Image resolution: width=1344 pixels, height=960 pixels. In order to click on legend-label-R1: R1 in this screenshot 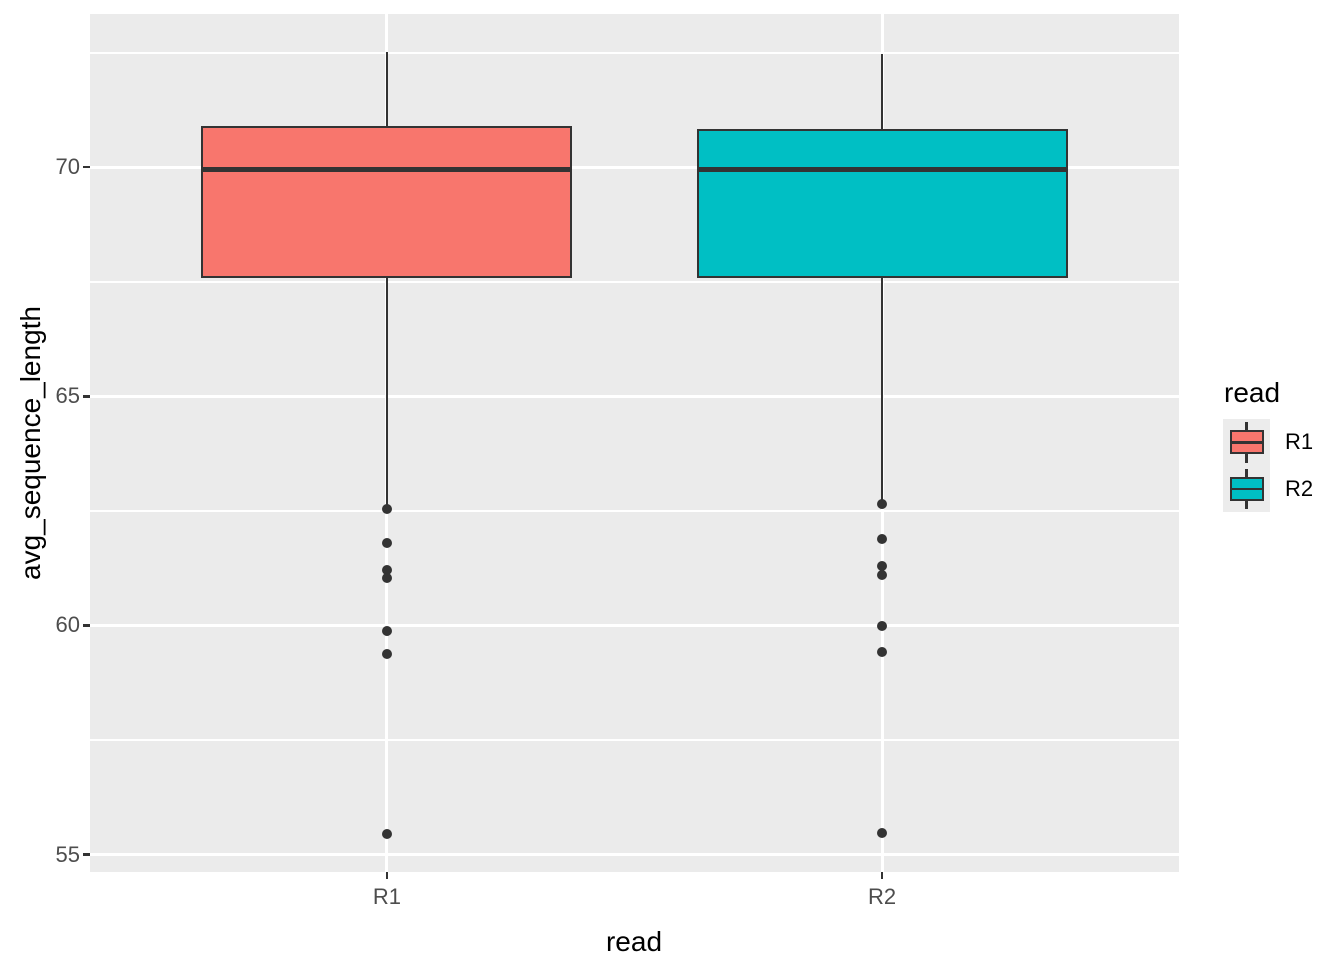, I will do `click(1299, 442)`.